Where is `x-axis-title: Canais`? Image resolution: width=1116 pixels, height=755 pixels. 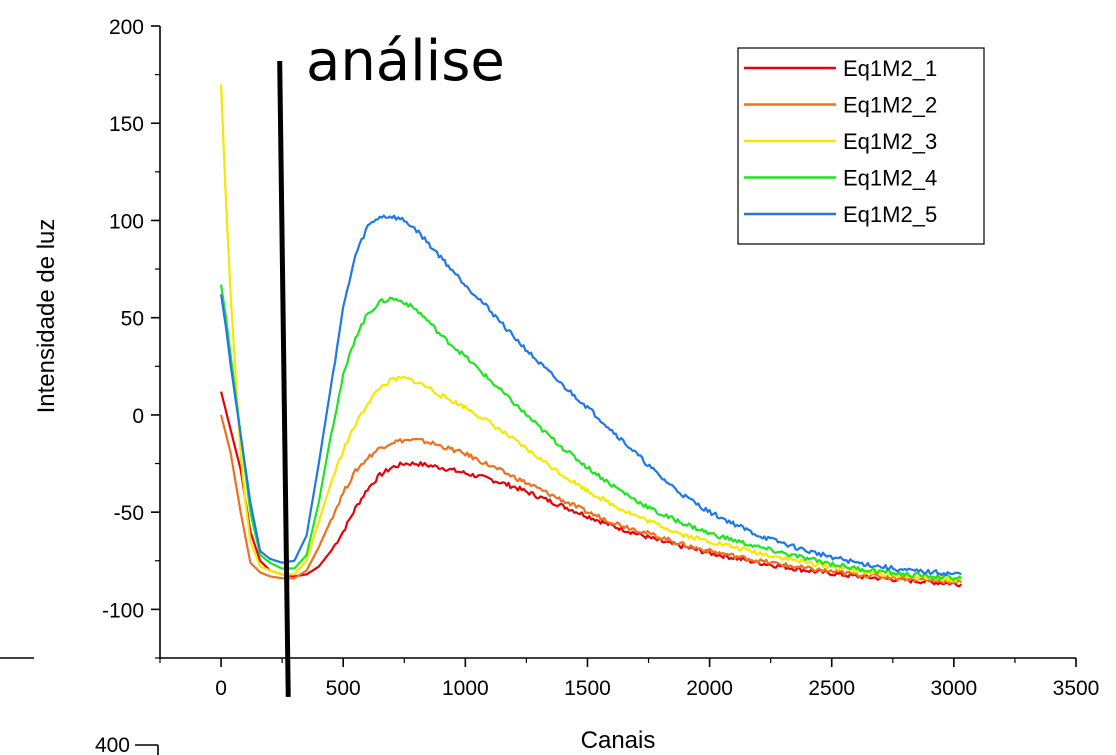 x-axis-title: Canais is located at coordinates (618, 740).